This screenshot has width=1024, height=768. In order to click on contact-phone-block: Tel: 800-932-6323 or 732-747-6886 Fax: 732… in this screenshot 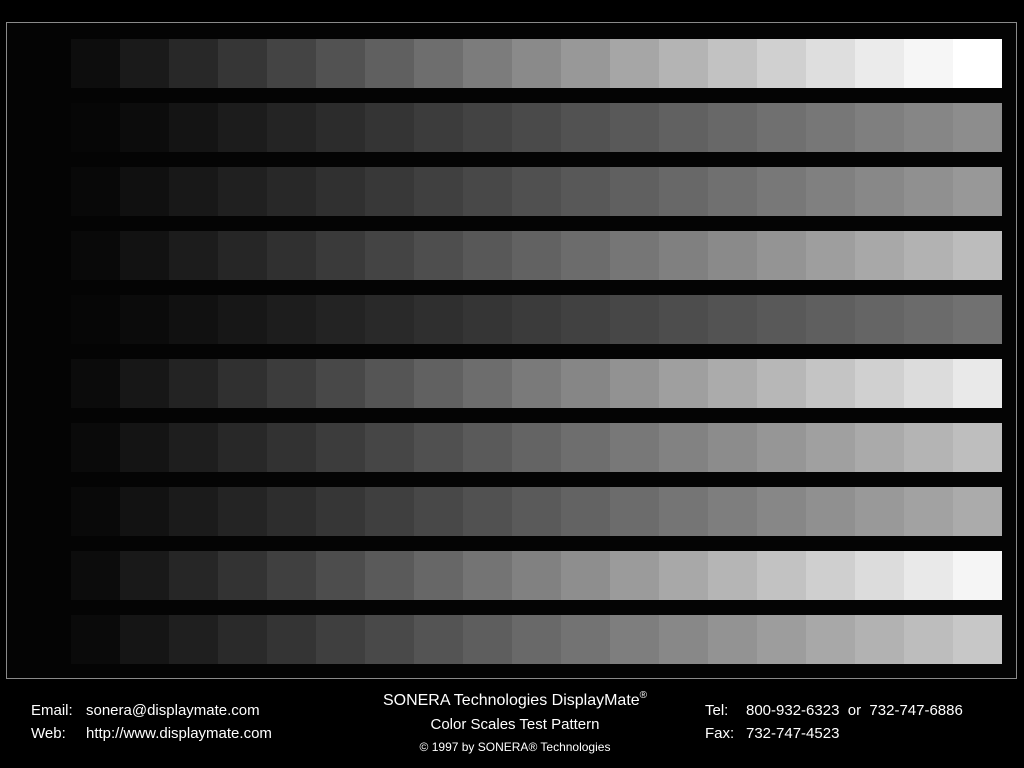, I will do `click(834, 722)`.